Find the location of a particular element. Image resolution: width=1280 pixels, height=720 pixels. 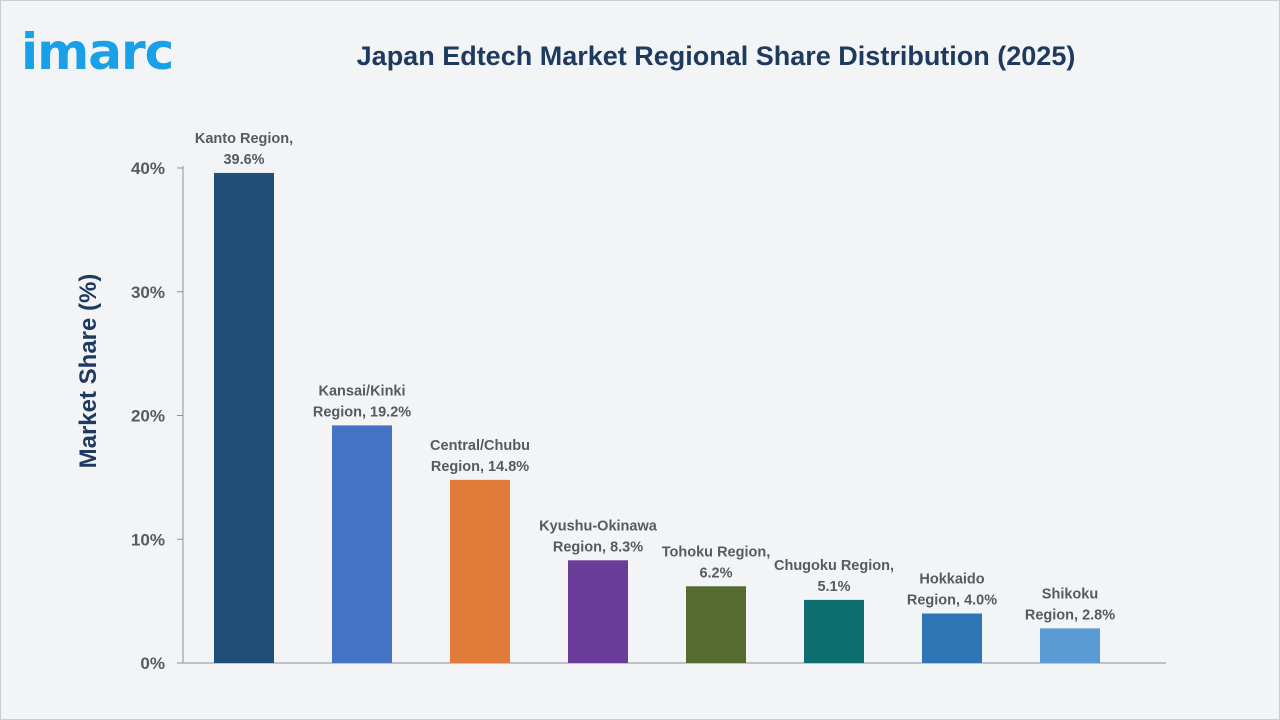

bar-data-label: Kansai/Kinki Region, 19.2% is located at coordinates (362, 401).